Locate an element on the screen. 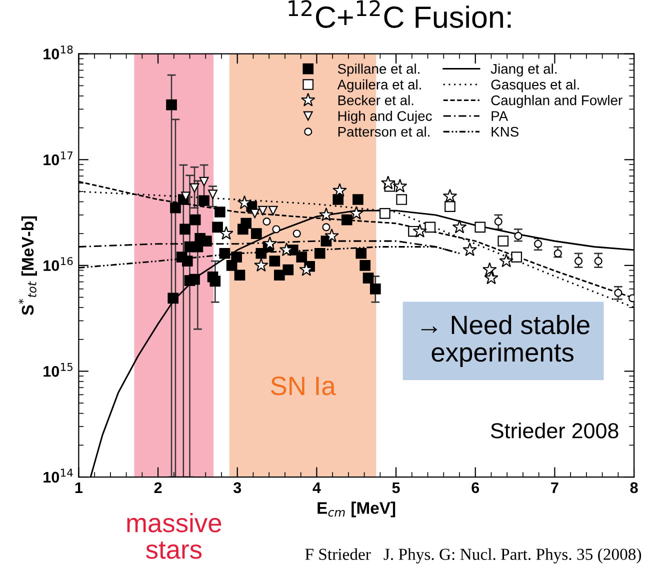 This screenshot has height=573, width=645. y-tick-label: 10$^{17}$ is located at coordinates (58, 158).